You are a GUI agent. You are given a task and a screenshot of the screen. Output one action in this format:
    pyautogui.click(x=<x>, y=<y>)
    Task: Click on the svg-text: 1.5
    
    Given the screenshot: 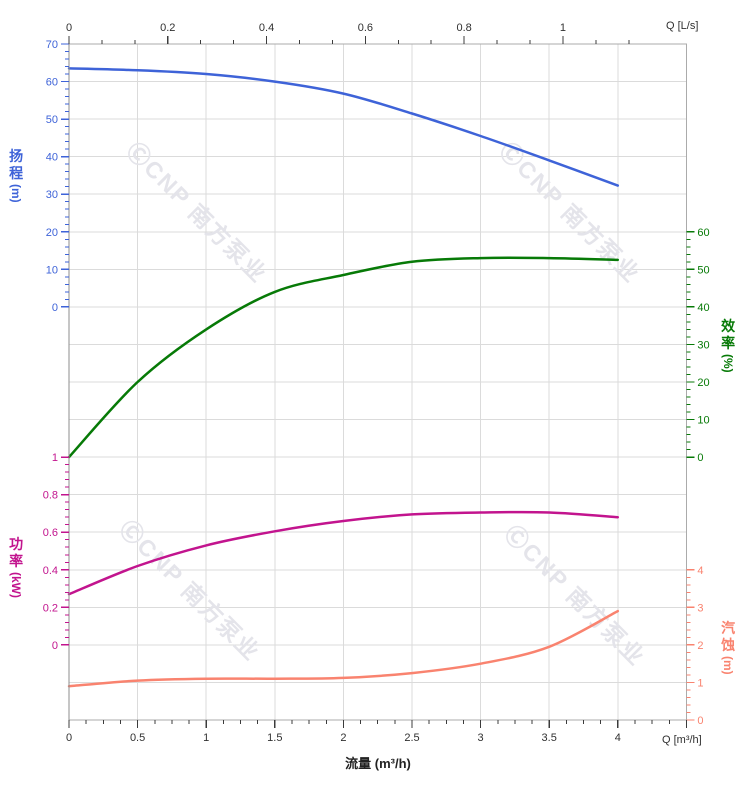 What is the action you would take?
    pyautogui.click(x=274, y=738)
    